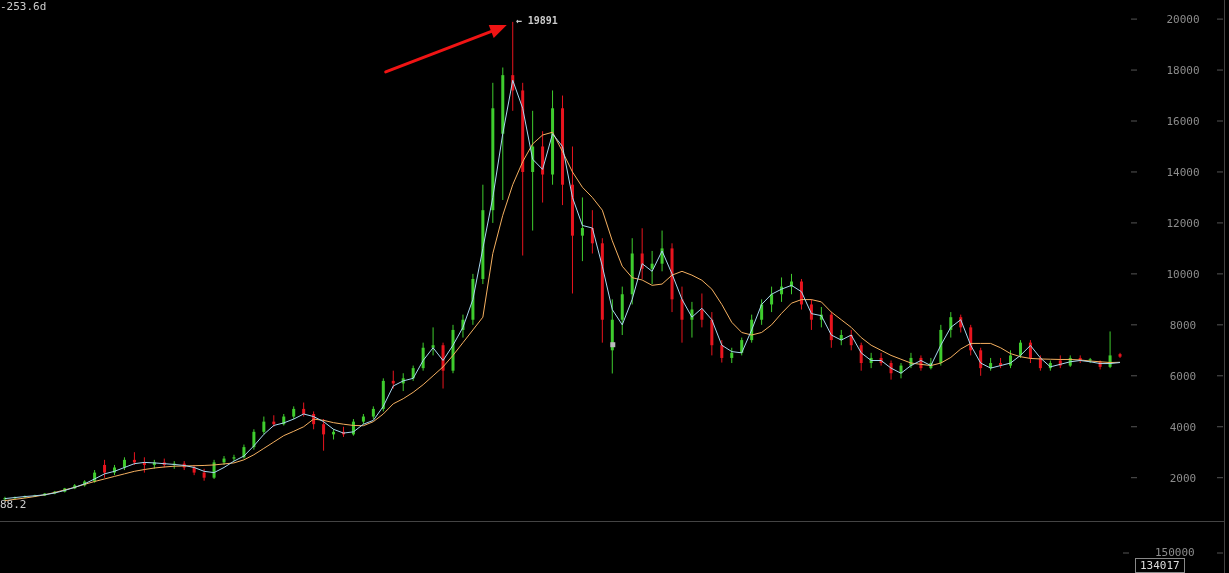  I want to click on y-tick-label: 4000, so click(1183, 427).